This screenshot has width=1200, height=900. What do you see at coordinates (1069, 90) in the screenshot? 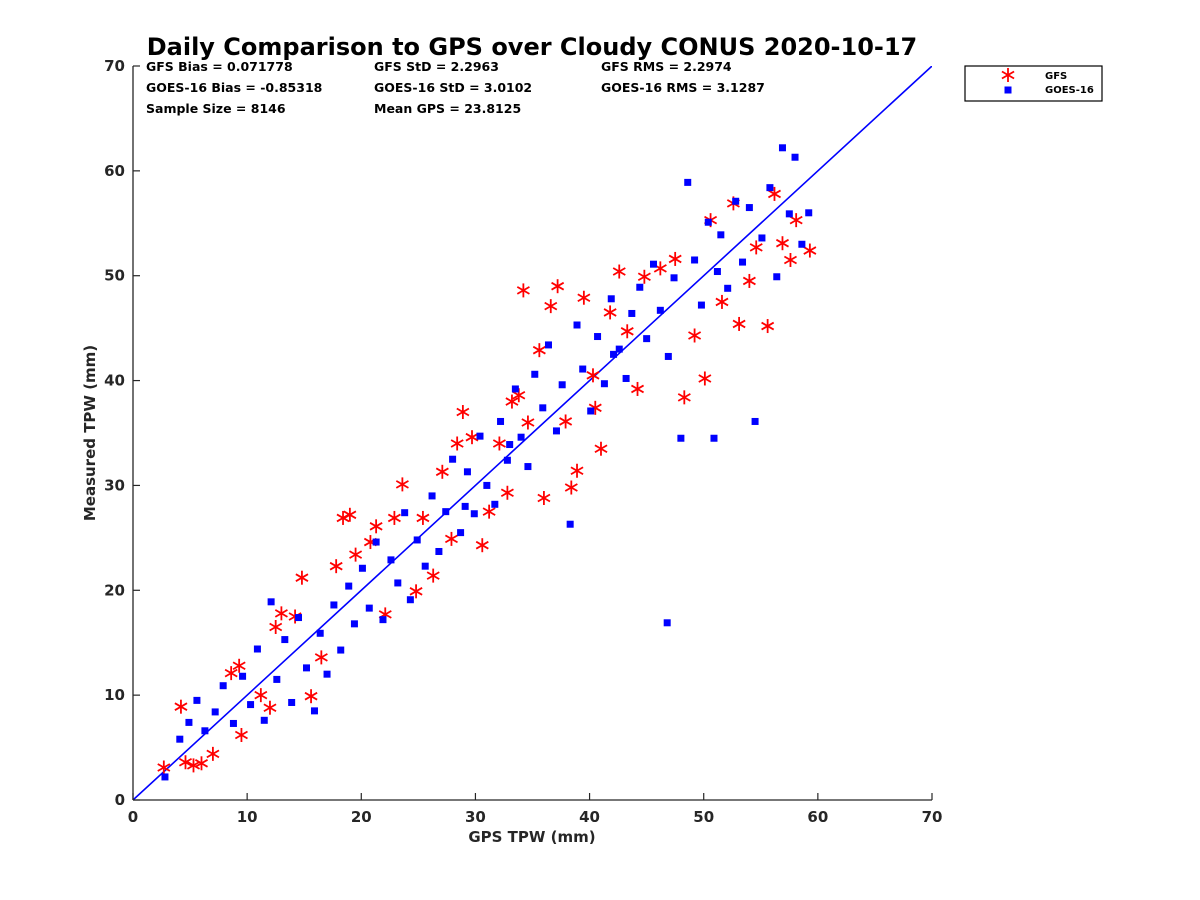
I see `legend-goes-label: GOES-16` at bounding box center [1069, 90].